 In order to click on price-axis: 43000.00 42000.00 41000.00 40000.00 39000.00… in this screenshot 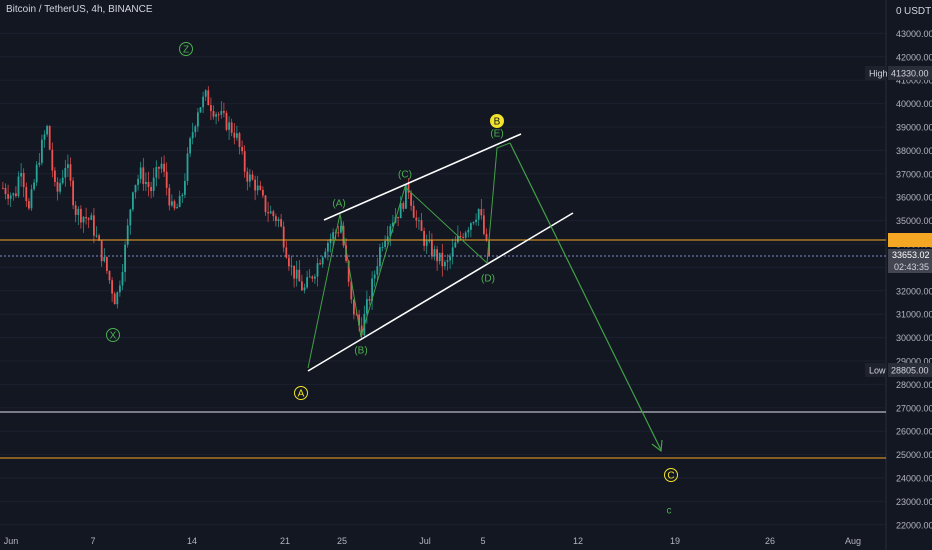, I will do `click(898, 279)`.